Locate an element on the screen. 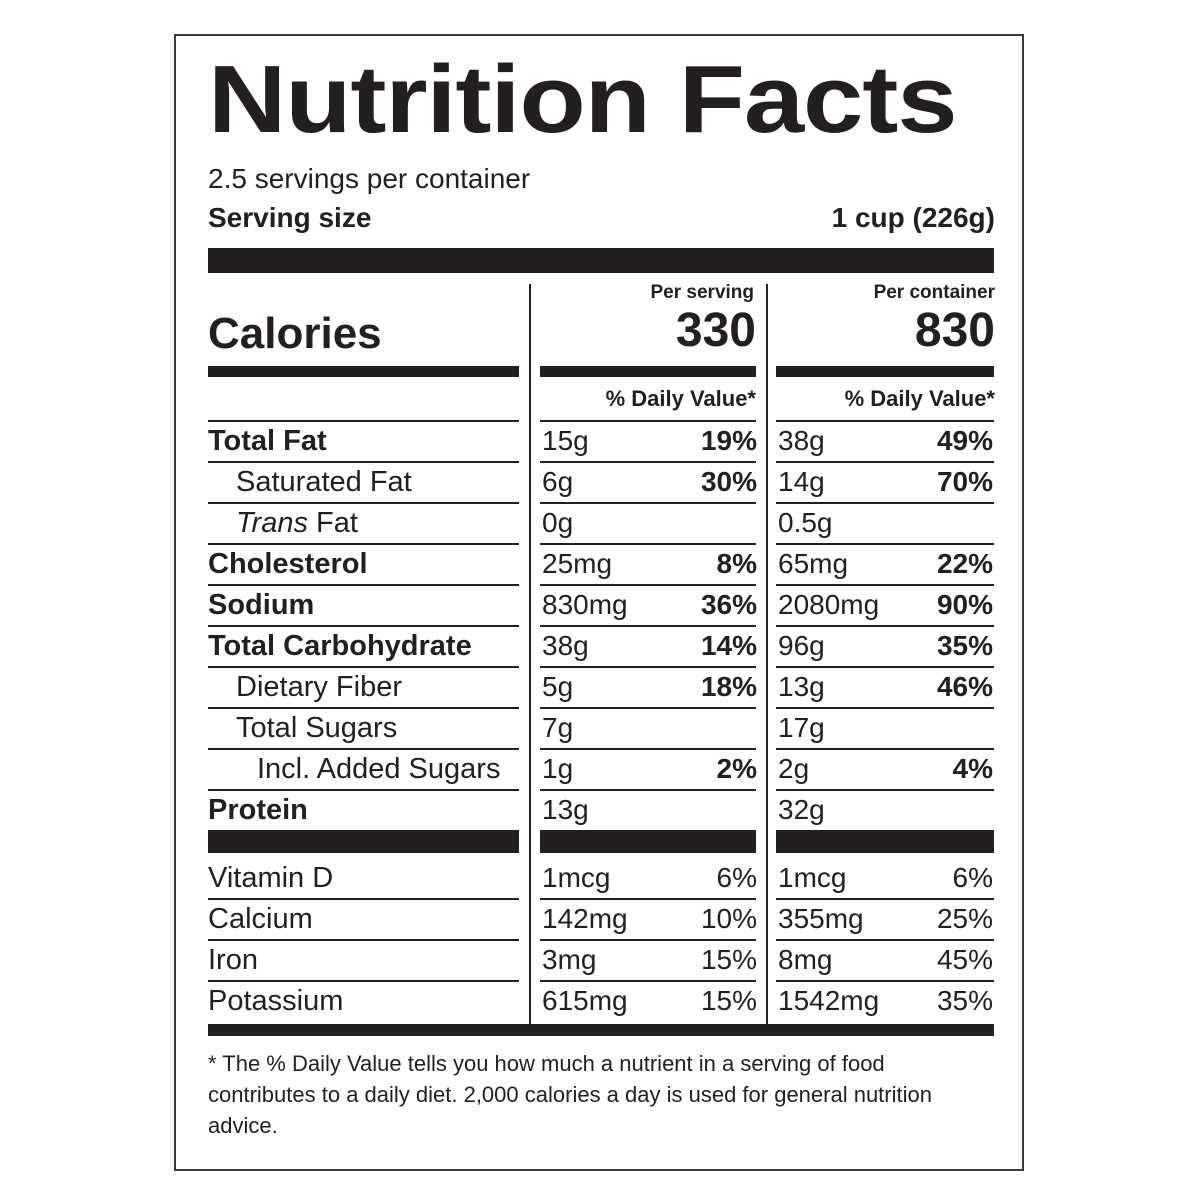  nutrient-container-amount: 14g is located at coordinates (801, 481).